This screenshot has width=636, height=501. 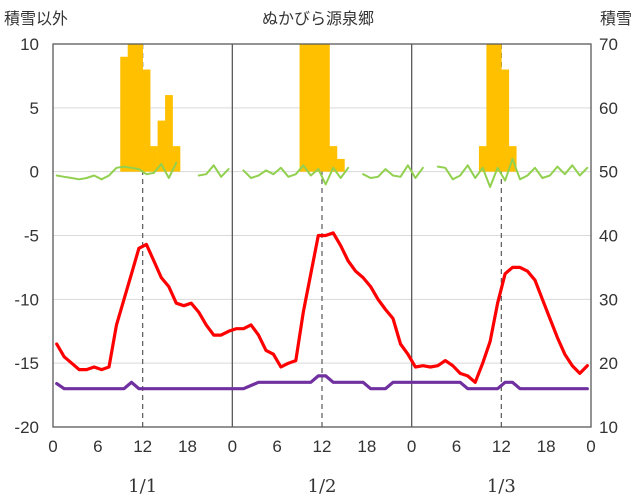 What do you see at coordinates (142, 446) in the screenshot?
I see `x-tick-label-2: 12` at bounding box center [142, 446].